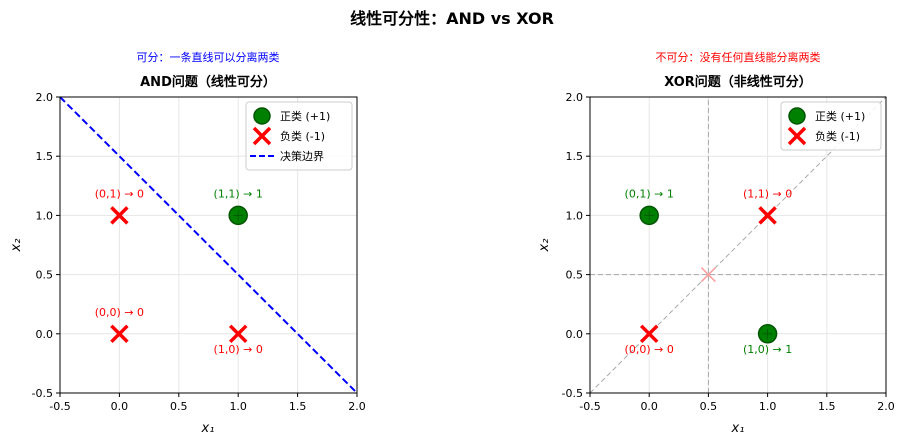  What do you see at coordinates (45, 275) in the screenshot?
I see `and-y-tick-label: 0.5` at bounding box center [45, 275].